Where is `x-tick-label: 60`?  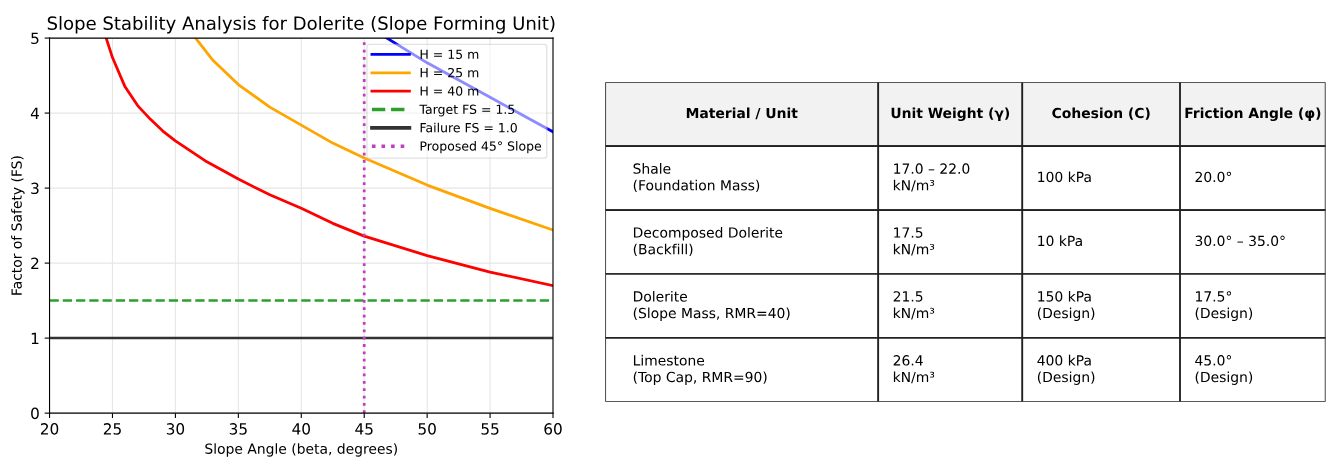
x-tick-label: 60 is located at coordinates (553, 429).